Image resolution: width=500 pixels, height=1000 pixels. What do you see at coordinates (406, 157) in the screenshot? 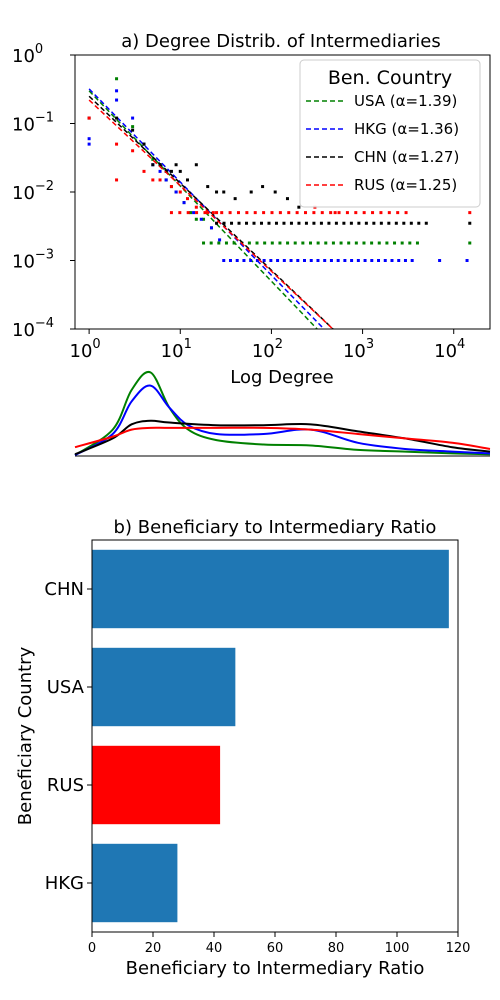
I see `legend-entry: CHN (α=1.27)` at bounding box center [406, 157].